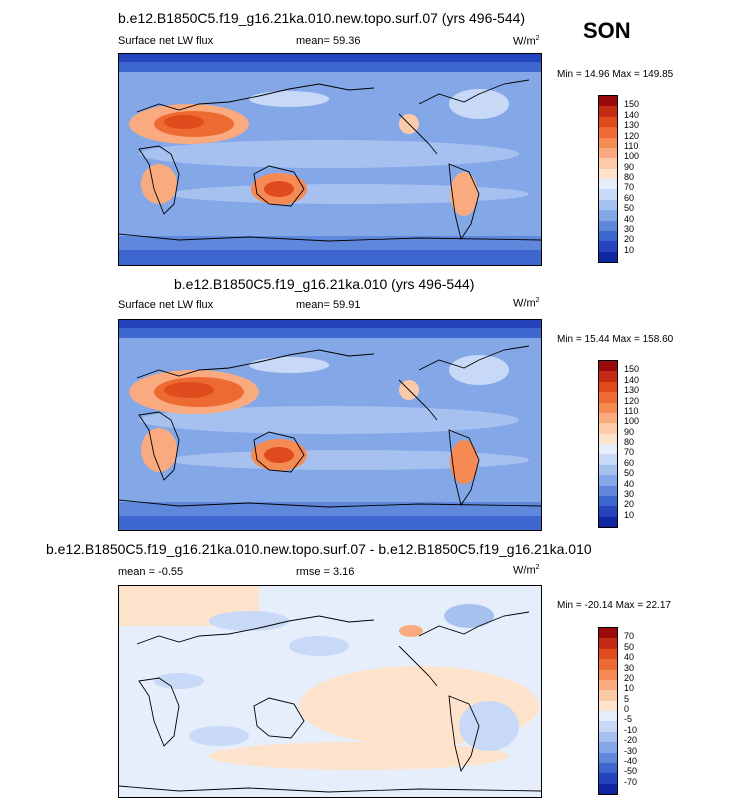 Image resolution: width=733 pixels, height=803 pixels. What do you see at coordinates (526, 41) in the screenshot?
I see `panel-1-units: W/m2` at bounding box center [526, 41].